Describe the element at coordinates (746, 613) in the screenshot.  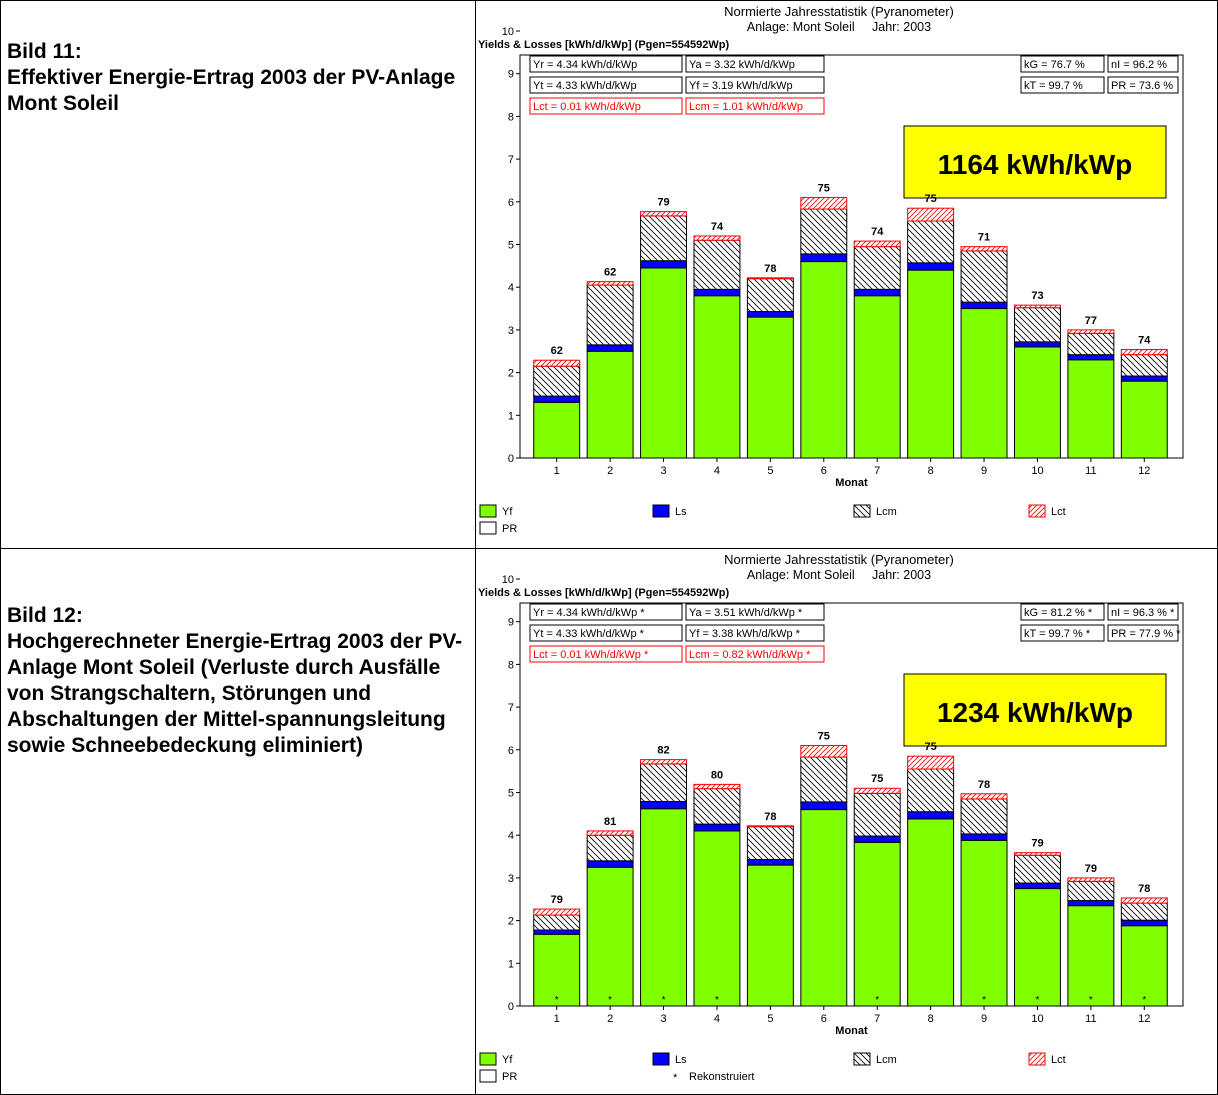
I see `stats-text: Ya = 3.51 kWh/d/kWp *` at that location.